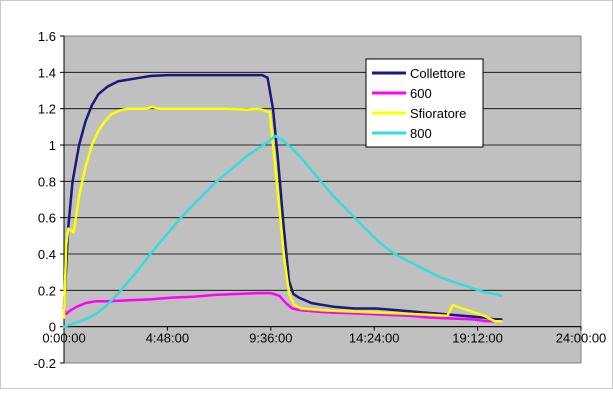 This screenshot has width=613, height=393. I want to click on y-tick-label: 0, so click(52, 327).